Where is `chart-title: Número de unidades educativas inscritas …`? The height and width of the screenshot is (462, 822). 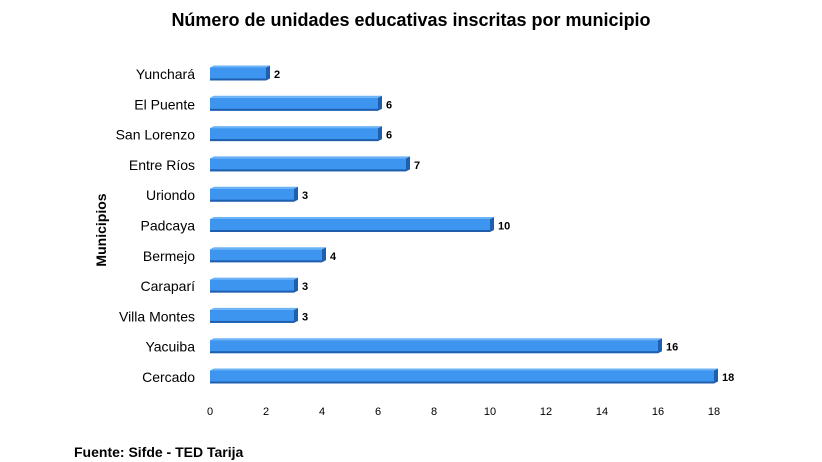 chart-title: Número de unidades educativas inscritas … is located at coordinates (411, 20).